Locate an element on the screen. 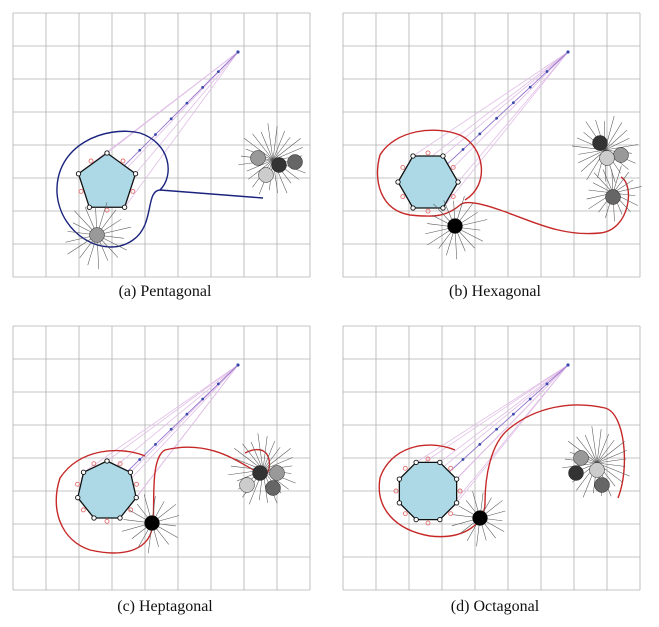  sensor-rays is located at coordinates (604, 149).